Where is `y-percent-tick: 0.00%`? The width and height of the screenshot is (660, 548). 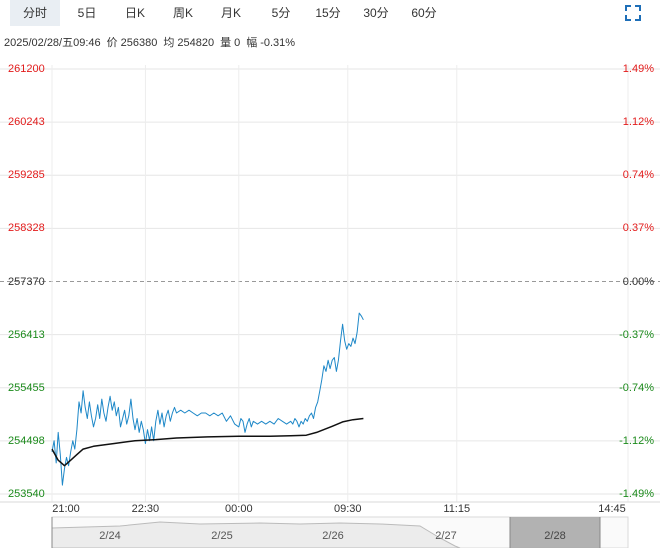 y-percent-tick: 0.00% is located at coordinates (638, 281).